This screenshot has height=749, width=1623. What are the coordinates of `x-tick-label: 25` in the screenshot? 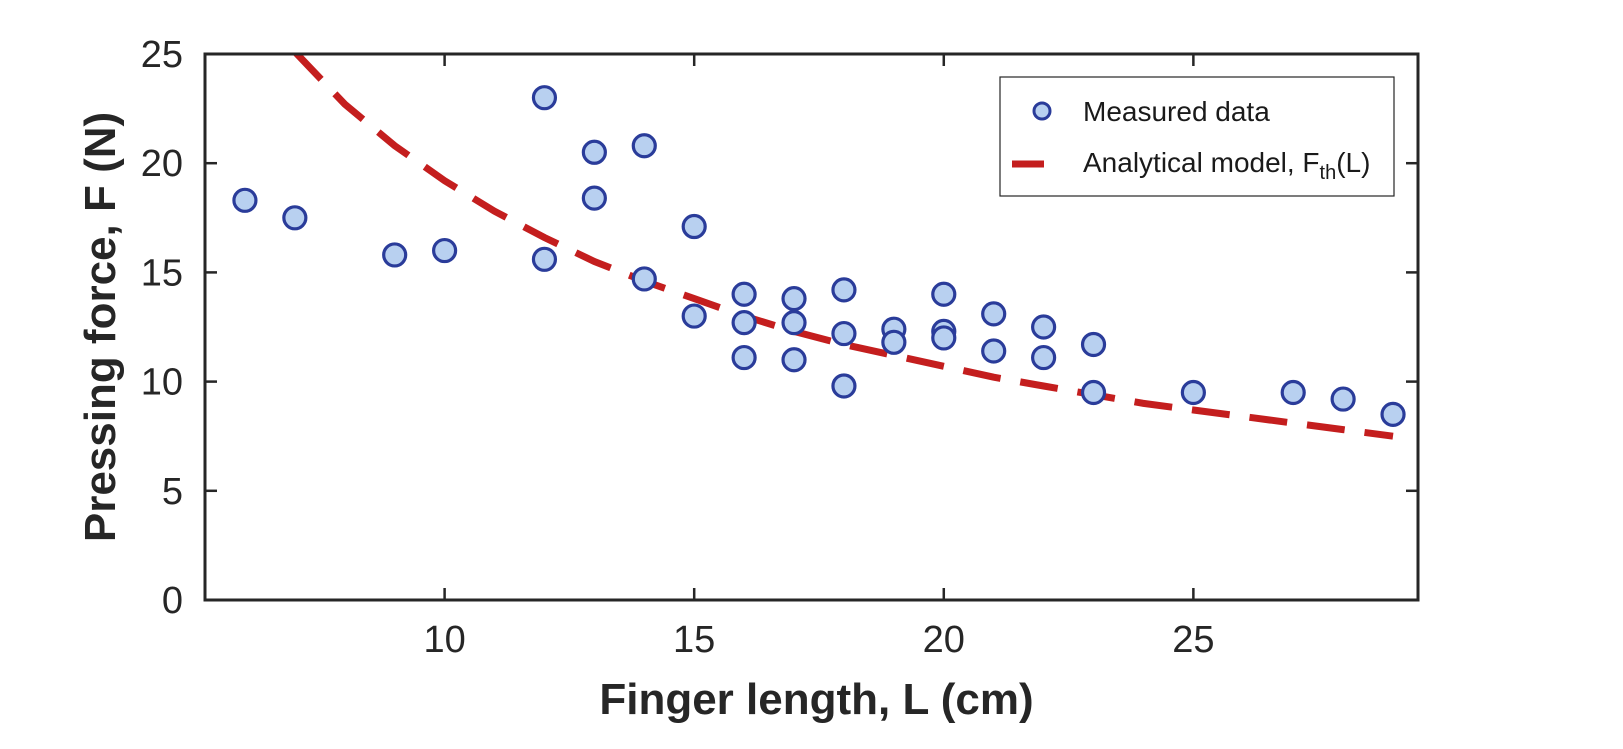 It's located at (1193, 640).